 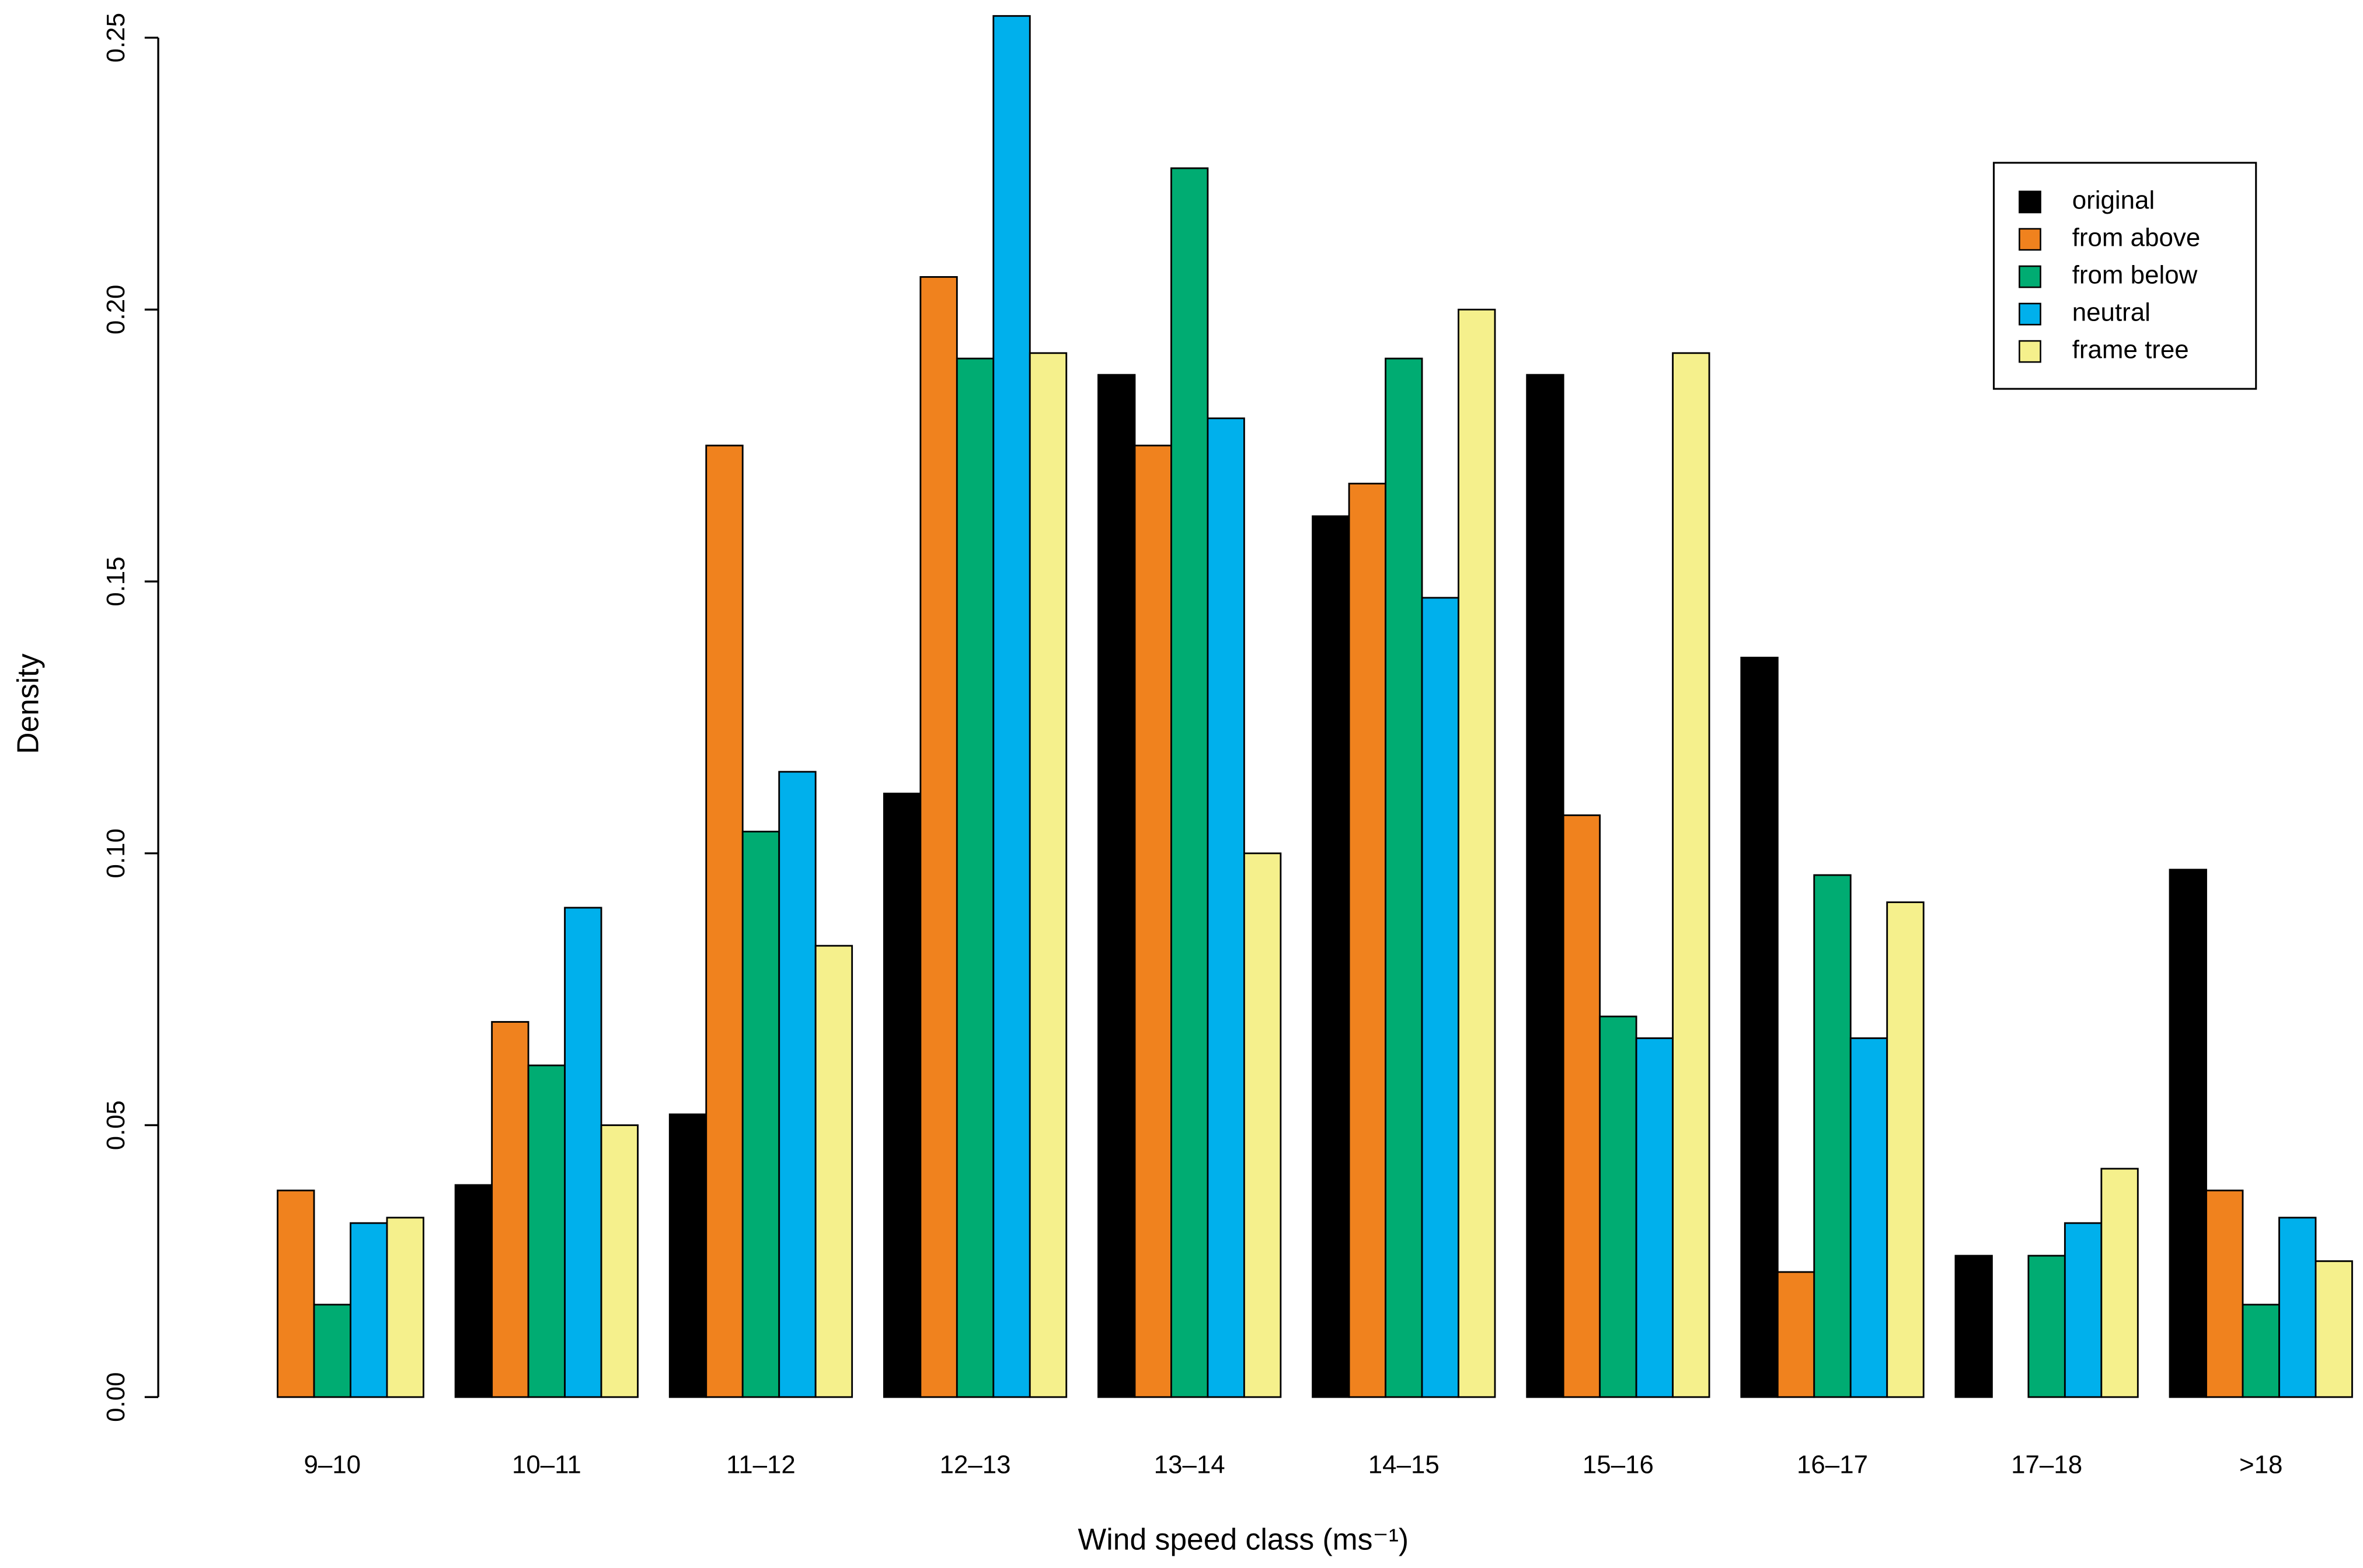 I want to click on legend-label: original, so click(x=2113, y=200).